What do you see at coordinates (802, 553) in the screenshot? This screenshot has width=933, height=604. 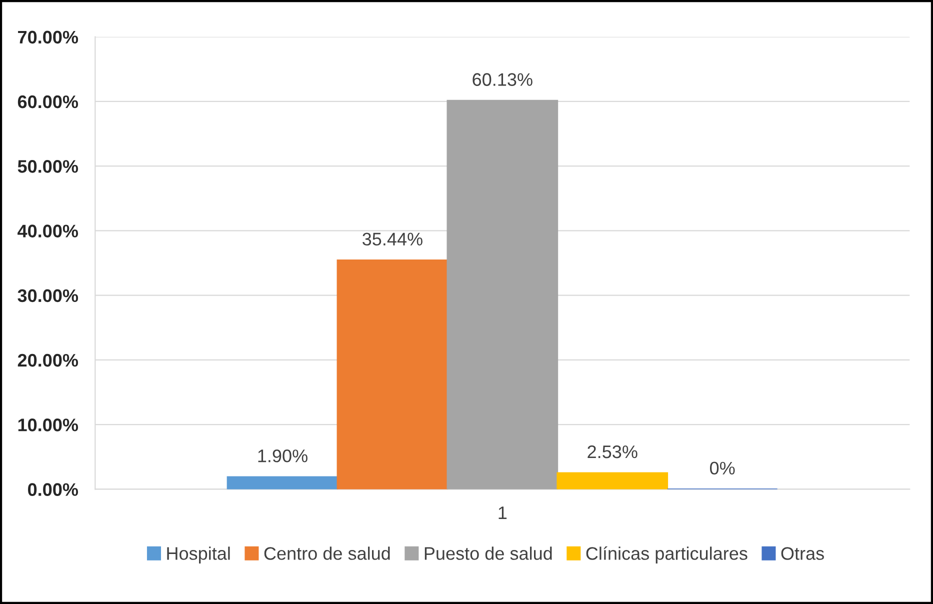 I see `legend-label: Otras` at bounding box center [802, 553].